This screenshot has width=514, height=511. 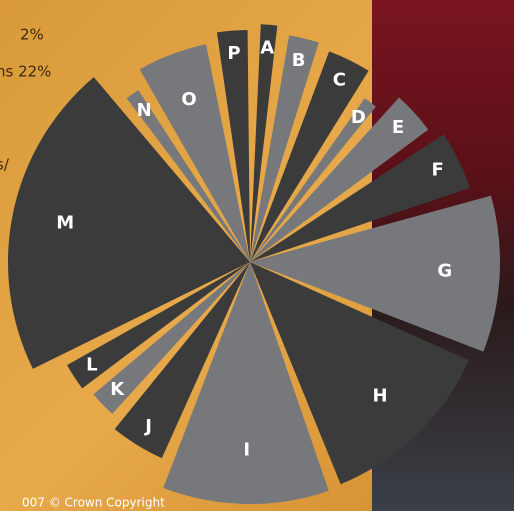 I want to click on side-text: ns 22%, so click(x=25, y=72).